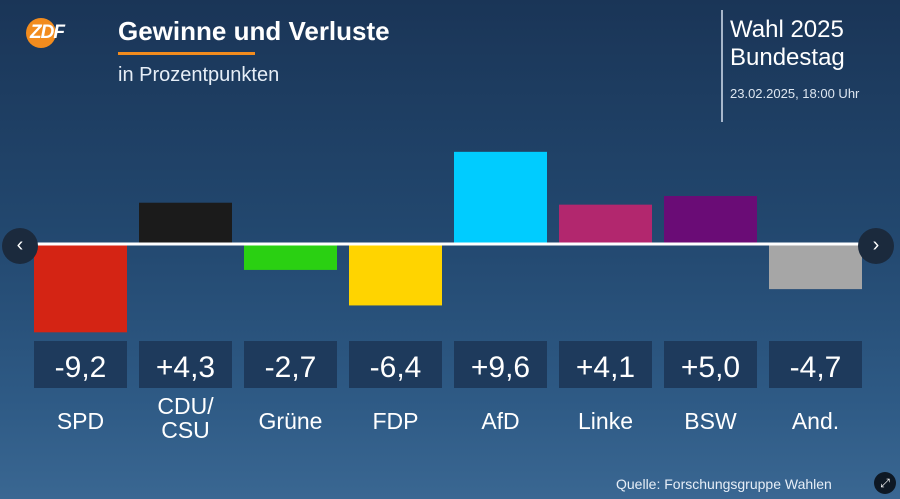  Describe the element at coordinates (710, 367) in the screenshot. I see `value-label: +5,0` at that location.